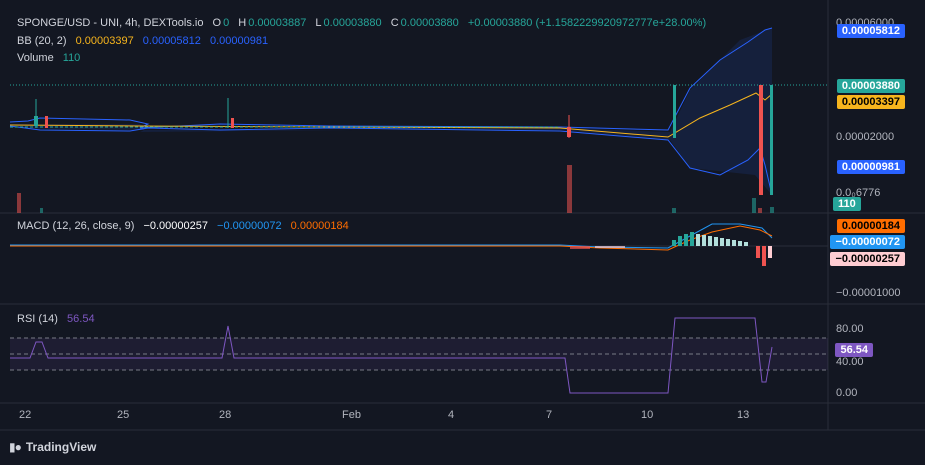  I want to click on rsi-line, so click(391, 355).